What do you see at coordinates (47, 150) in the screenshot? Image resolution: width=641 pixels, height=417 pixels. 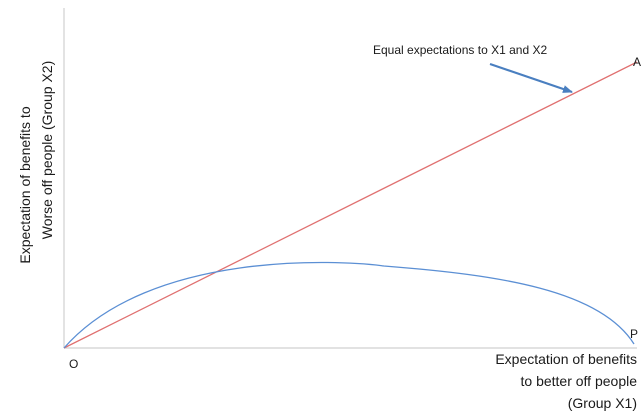 I see `y-axis-label-line2: Worse off people (Group X2)` at bounding box center [47, 150].